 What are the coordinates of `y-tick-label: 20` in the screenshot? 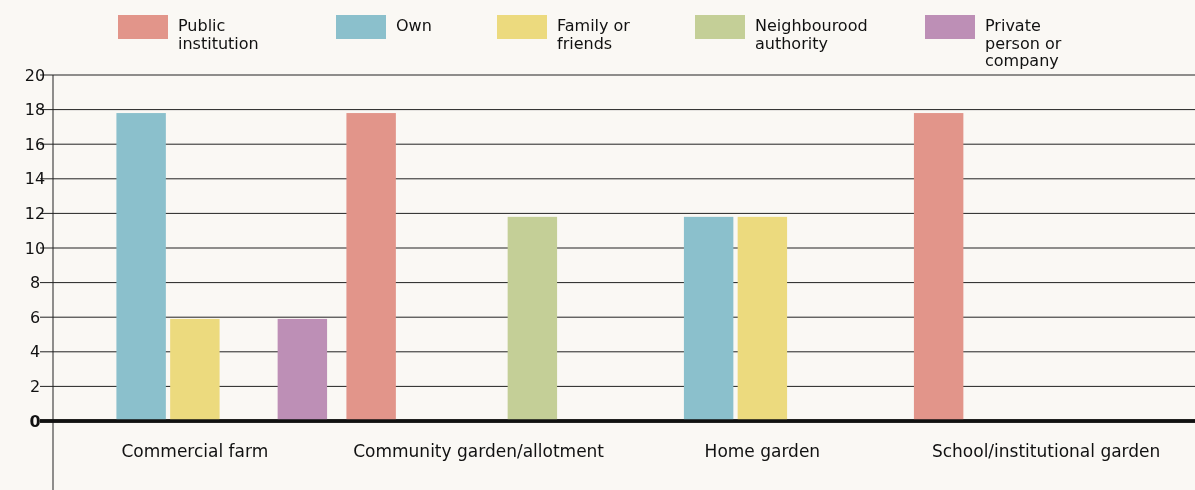 It's located at (35, 75).